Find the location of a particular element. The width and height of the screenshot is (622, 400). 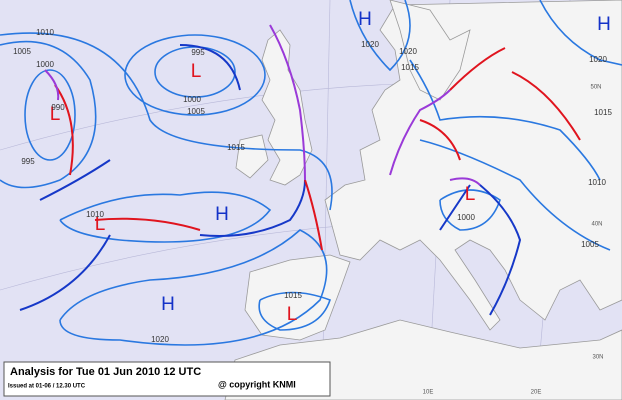

great-britain is located at coordinates (287, 107).